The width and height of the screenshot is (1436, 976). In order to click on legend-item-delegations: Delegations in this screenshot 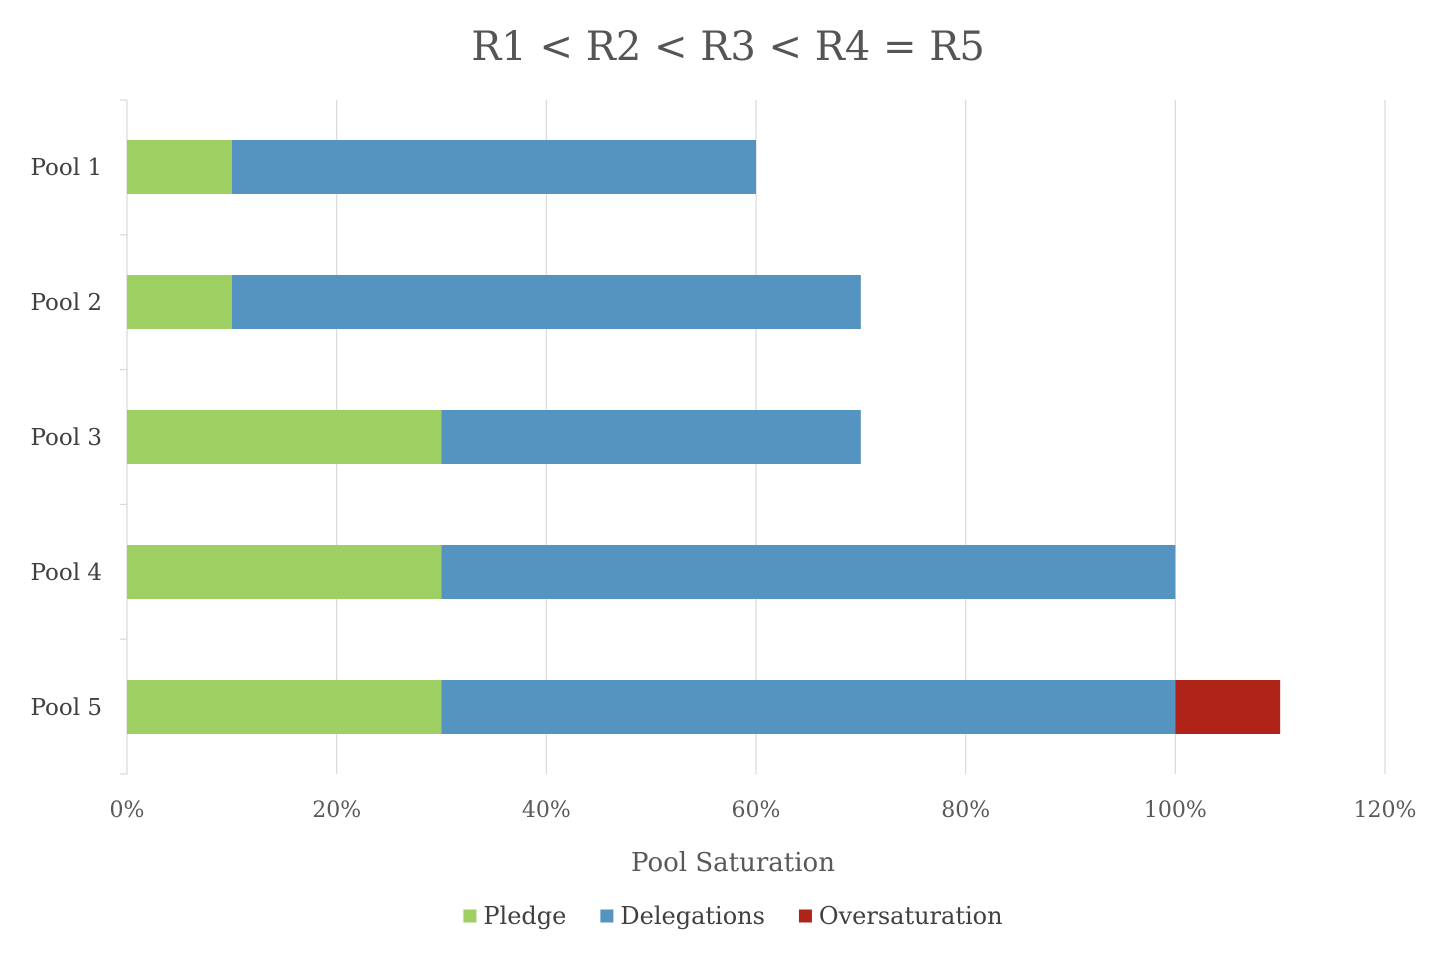, I will do `click(682, 916)`.